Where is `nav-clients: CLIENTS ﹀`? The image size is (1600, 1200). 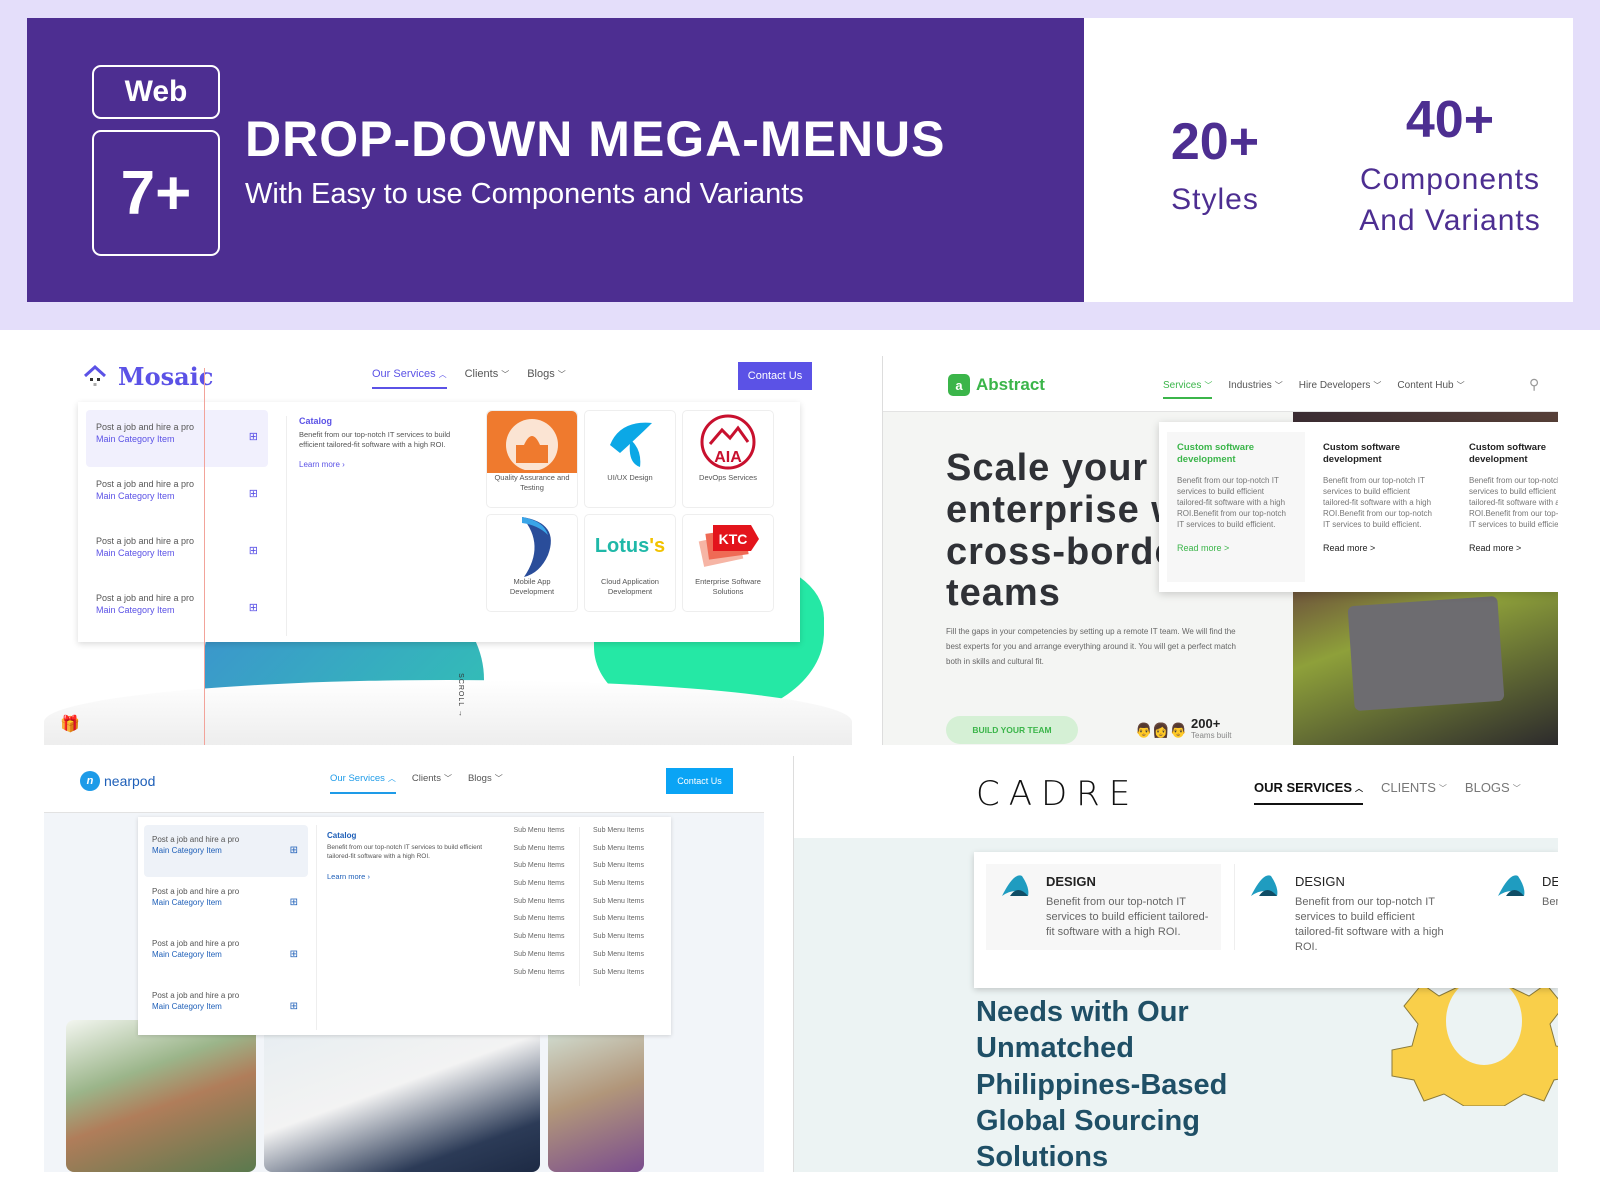 nav-clients: CLIENTS ﹀ is located at coordinates (1414, 792).